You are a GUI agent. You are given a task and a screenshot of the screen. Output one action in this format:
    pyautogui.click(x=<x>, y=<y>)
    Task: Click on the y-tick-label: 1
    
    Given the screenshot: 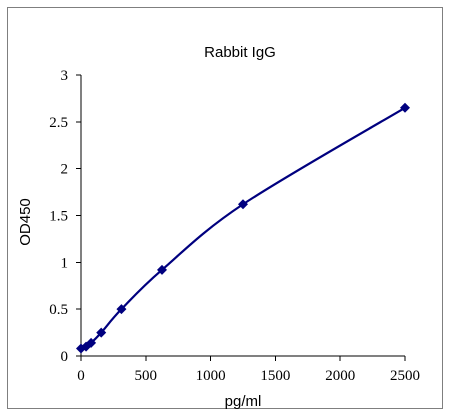 What is the action you would take?
    pyautogui.click(x=65, y=263)
    